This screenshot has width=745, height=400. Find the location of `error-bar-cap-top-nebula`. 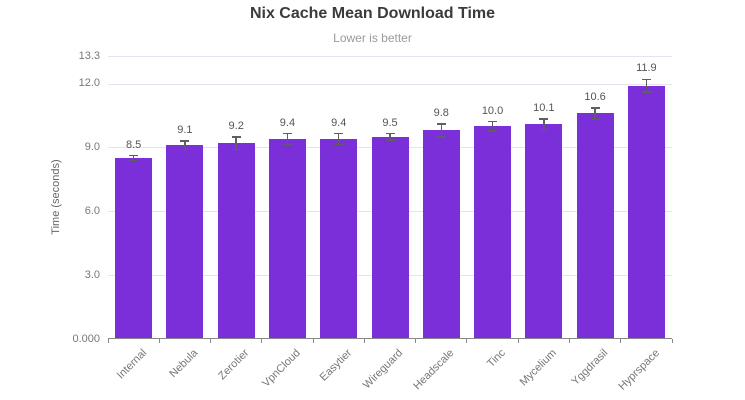

error-bar-cap-top-nebula is located at coordinates (185, 141).